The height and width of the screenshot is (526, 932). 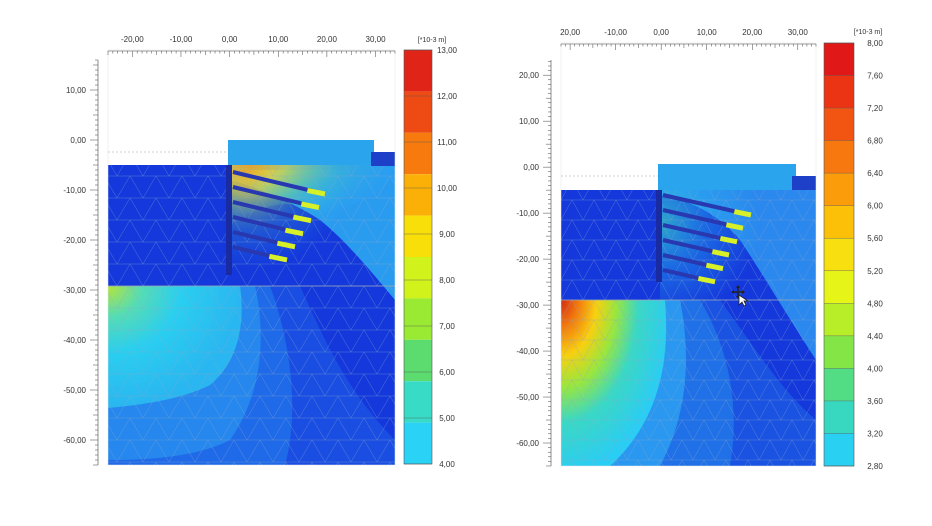 I want to click on r-legend-label: 6,00, so click(x=875, y=206).